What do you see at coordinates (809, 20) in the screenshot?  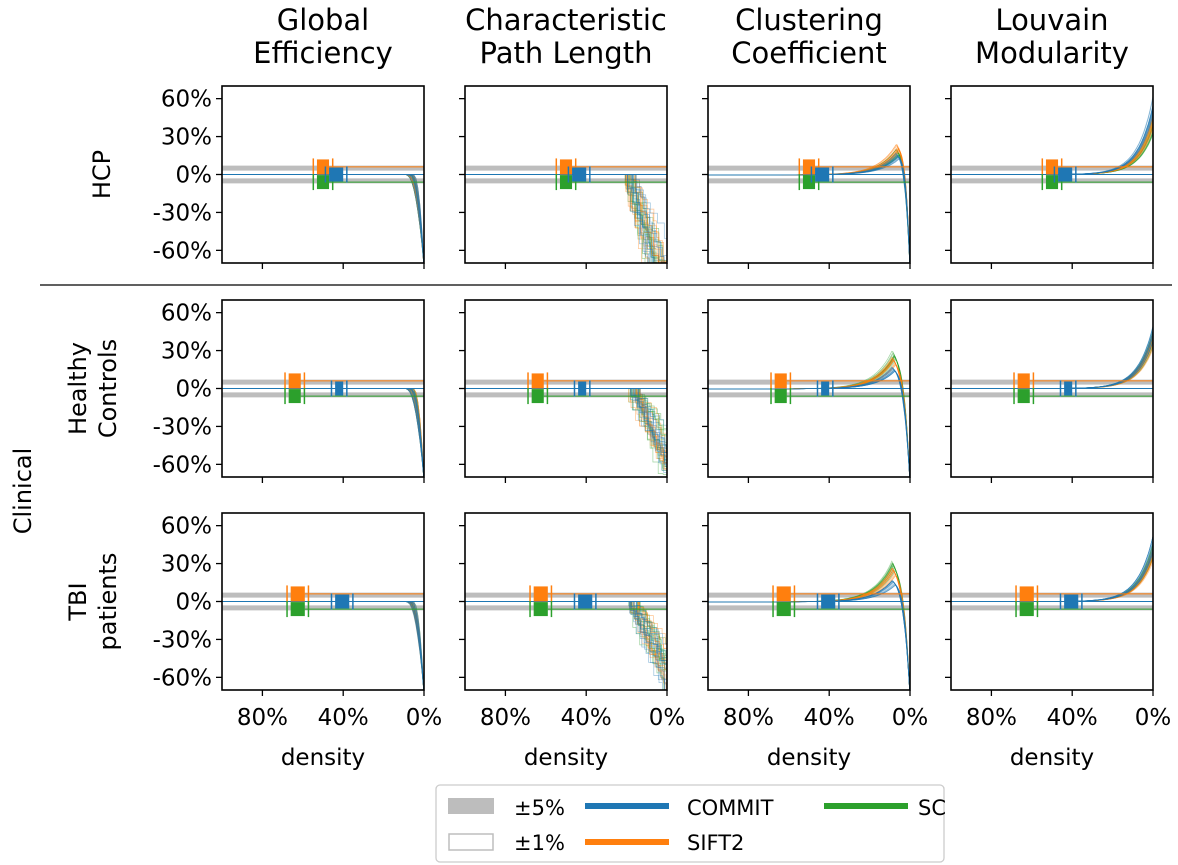 I see `column-title: Clustering` at bounding box center [809, 20].